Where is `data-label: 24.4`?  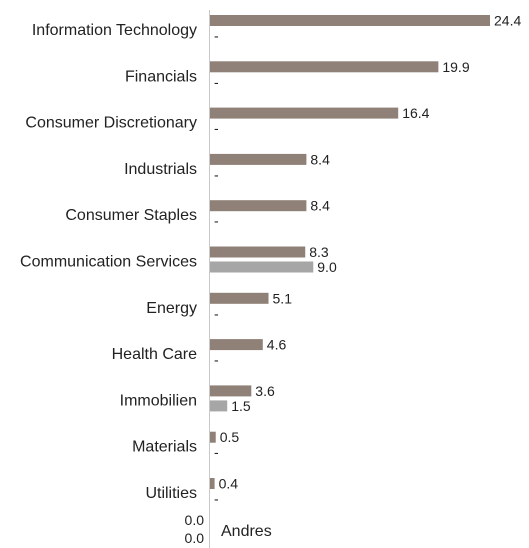 data-label: 24.4 is located at coordinates (507, 21).